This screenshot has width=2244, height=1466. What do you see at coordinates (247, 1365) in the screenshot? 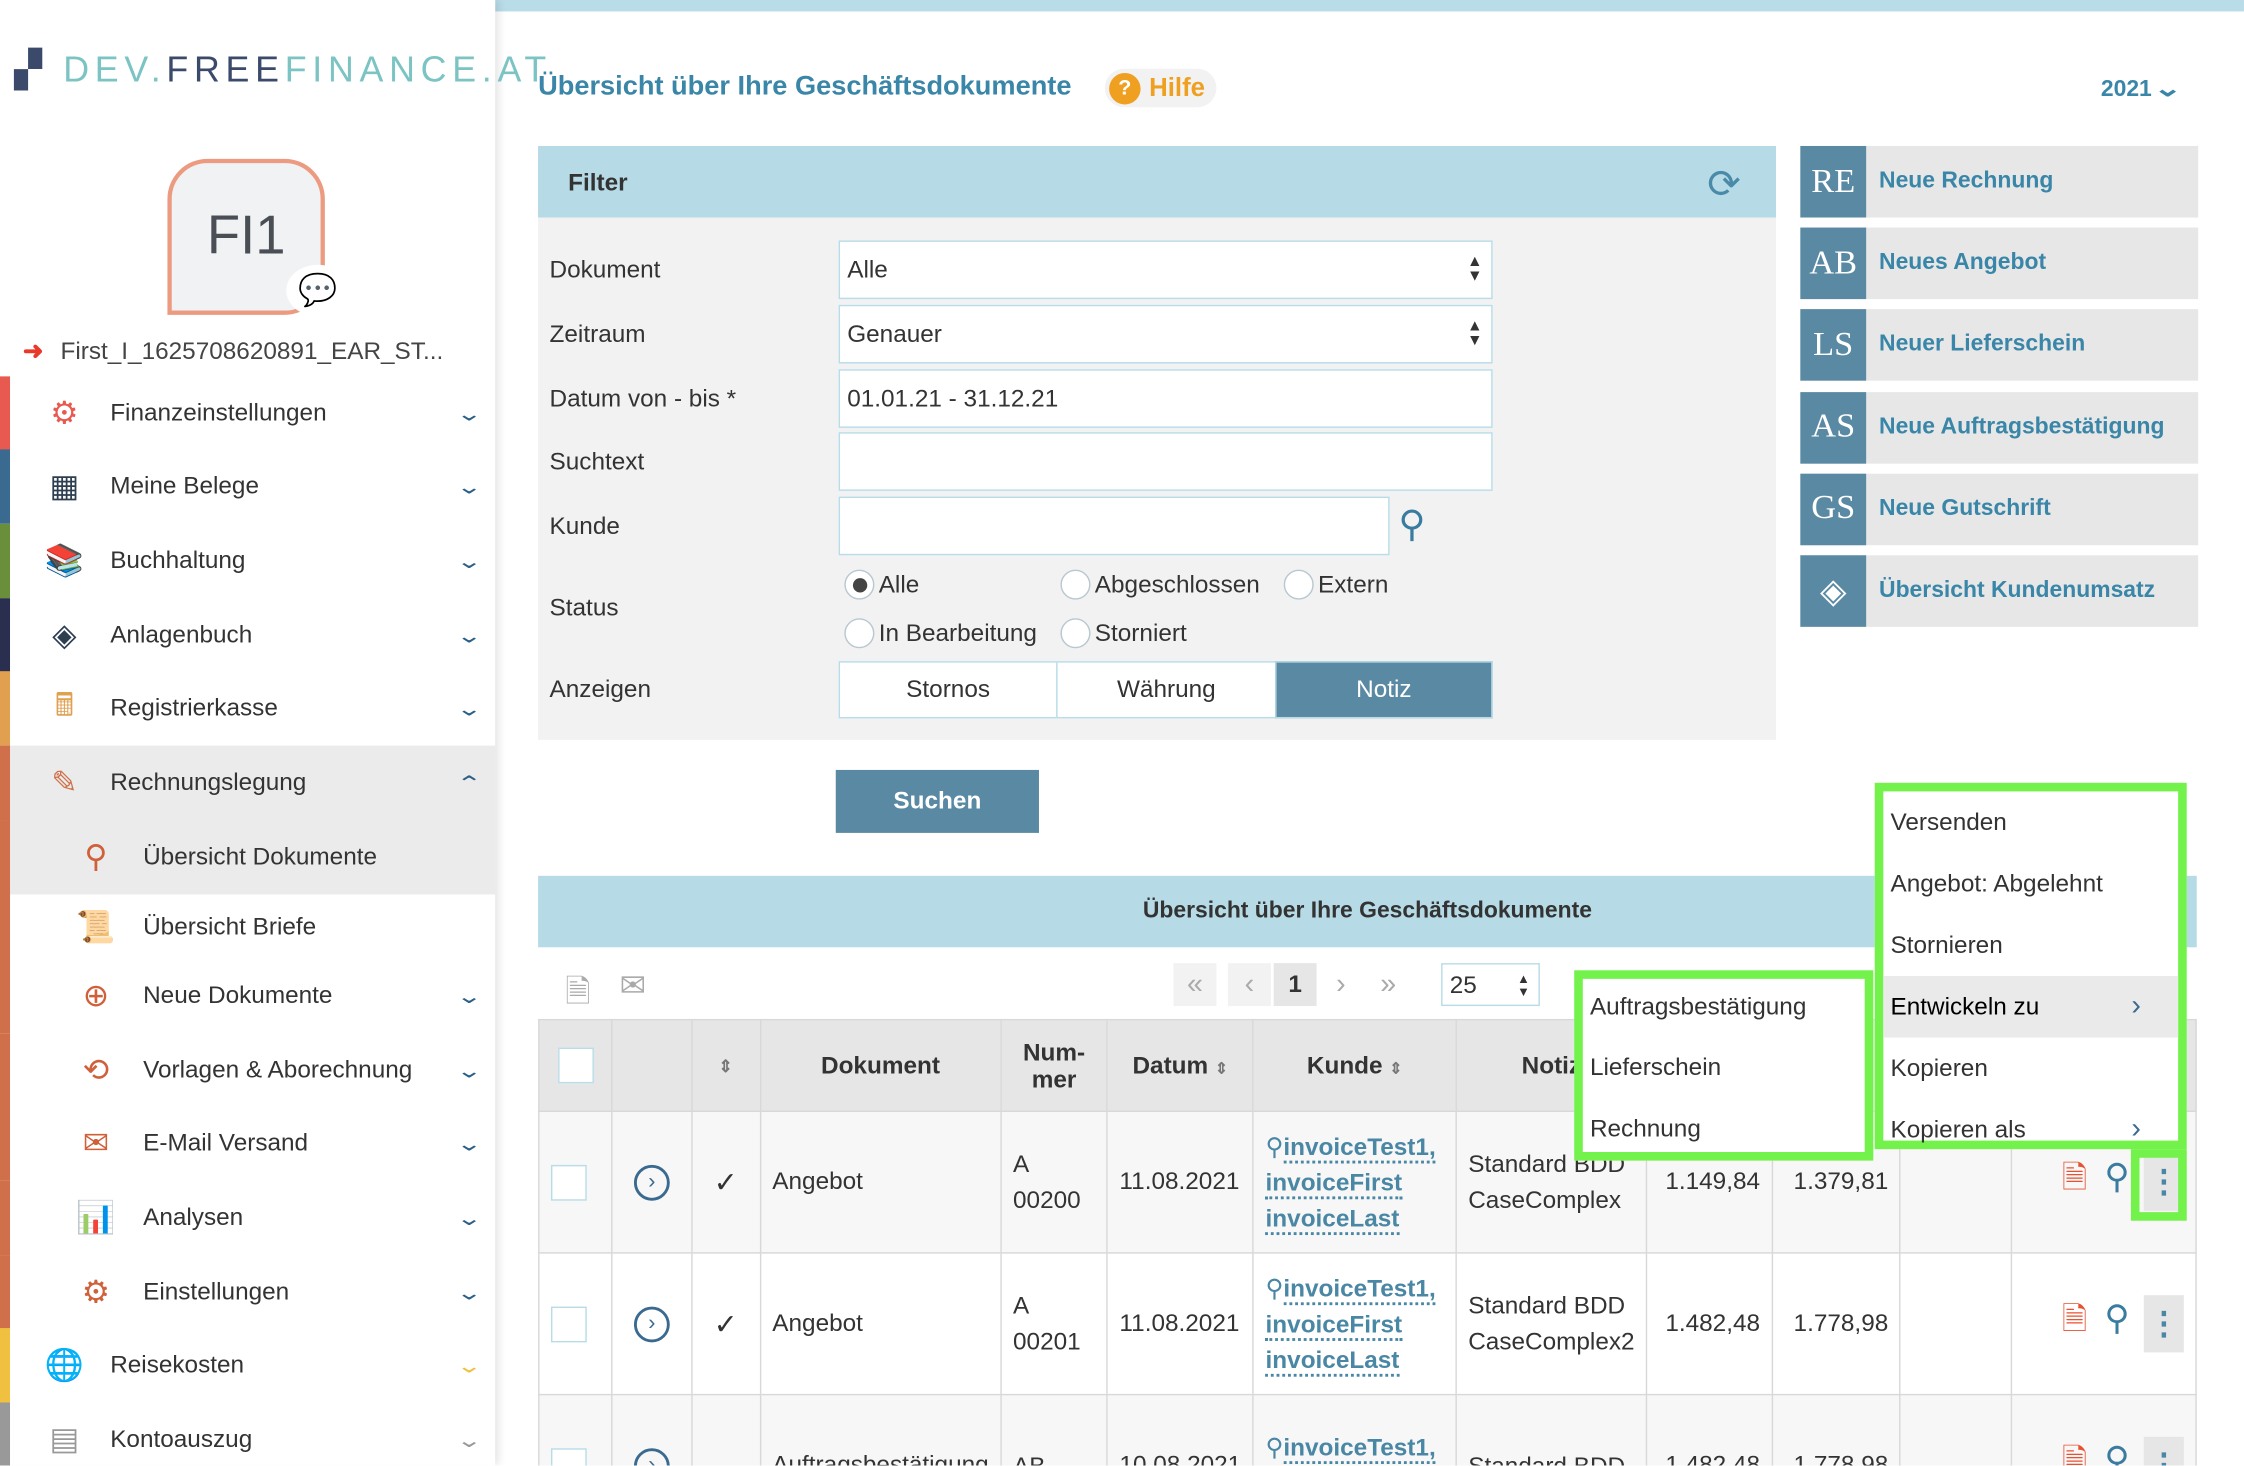
I see `sidebar-item-reisekosten: 🌐 Reisekosten ⌄` at bounding box center [247, 1365].